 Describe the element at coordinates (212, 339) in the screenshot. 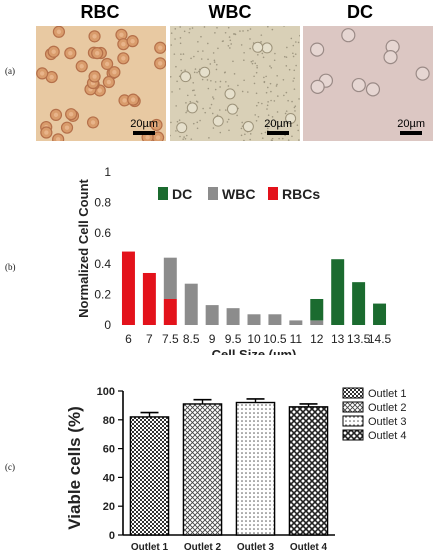

I see `x-tick-label: 9` at that location.